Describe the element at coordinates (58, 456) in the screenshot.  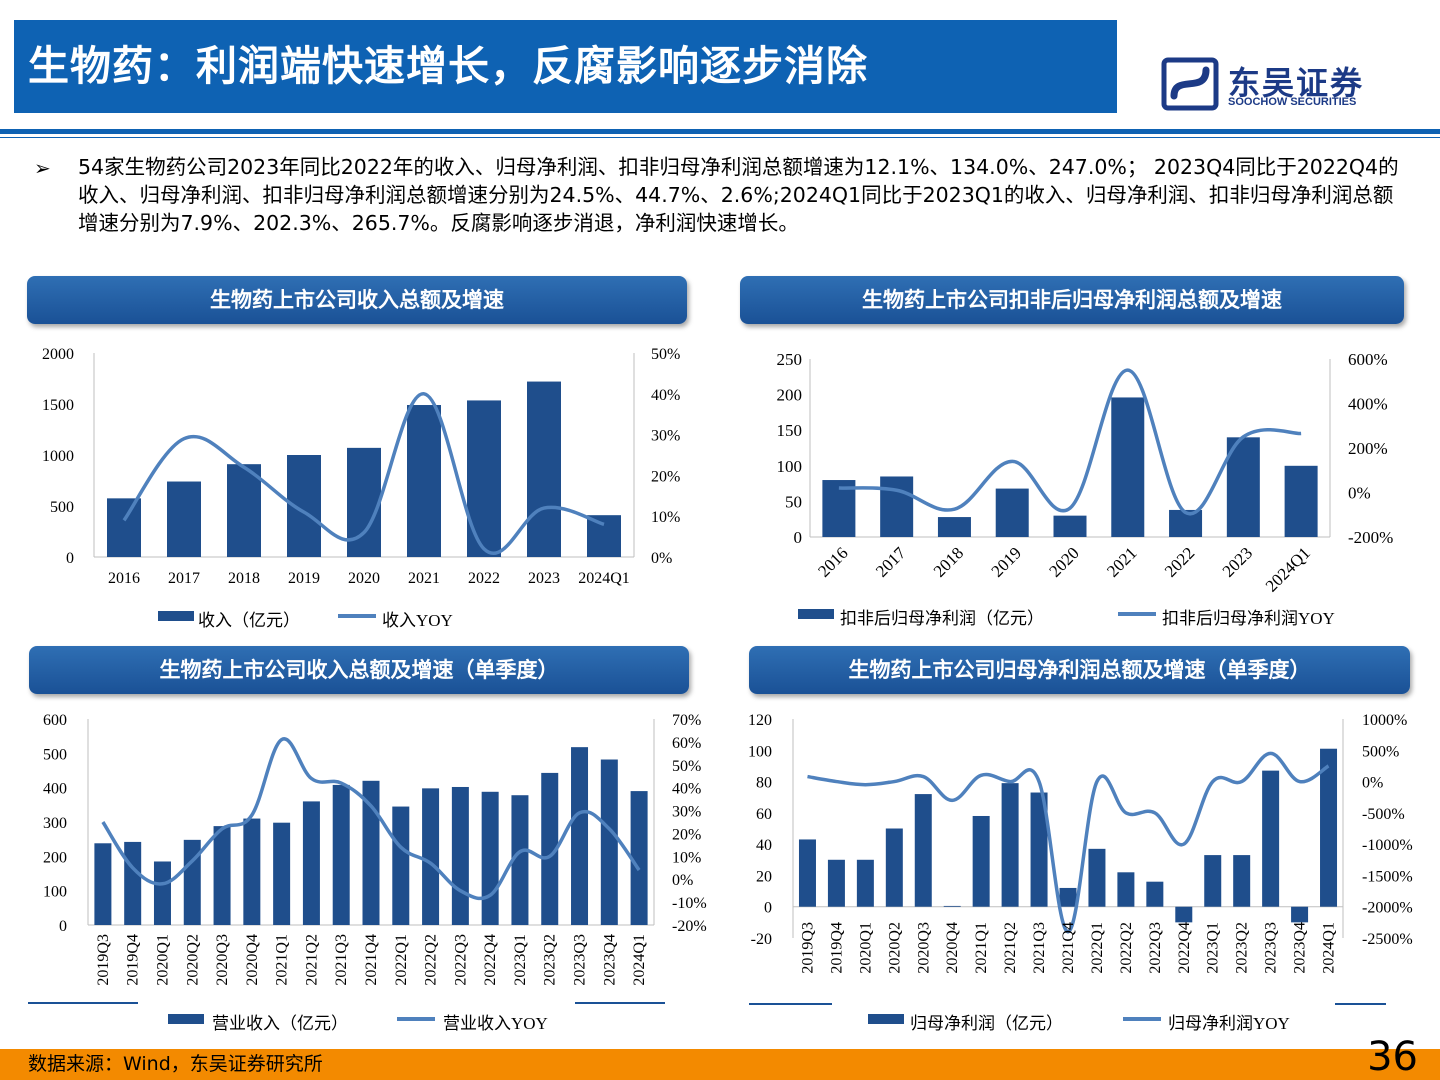
I see `y-tick-label: 1000` at that location.